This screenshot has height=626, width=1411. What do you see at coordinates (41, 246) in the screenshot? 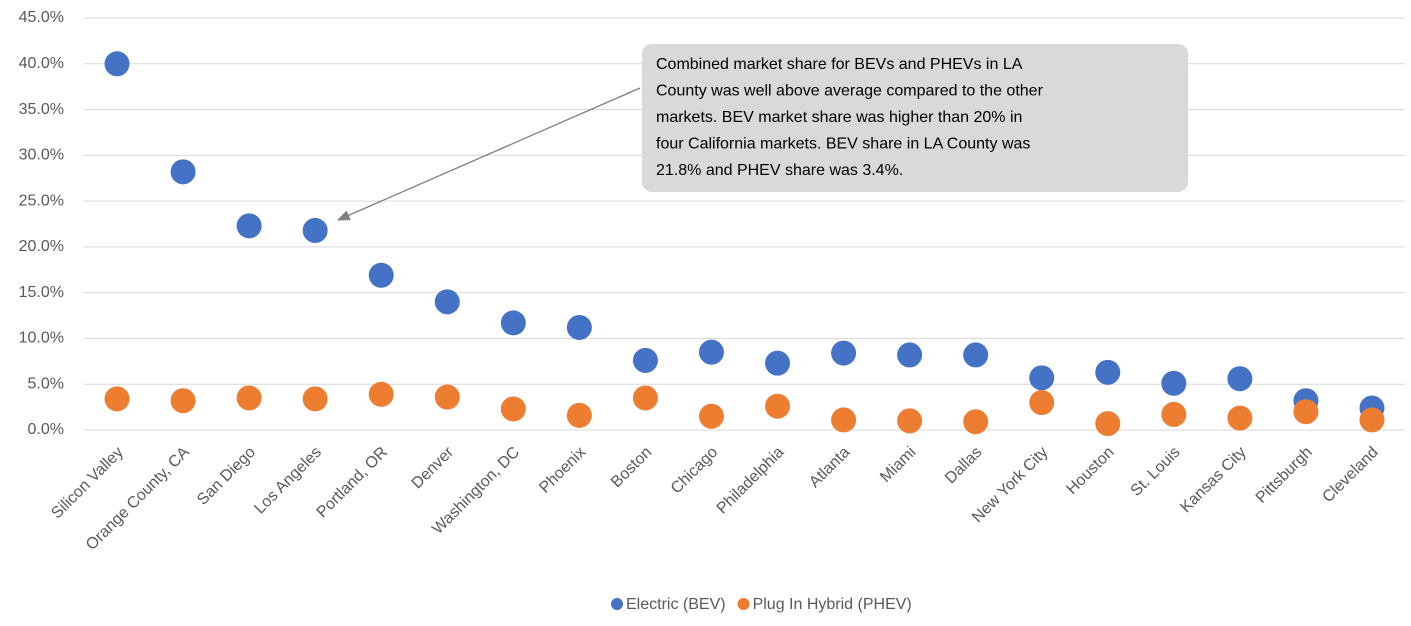
I see `y-tick-label: 20.0%` at bounding box center [41, 246].